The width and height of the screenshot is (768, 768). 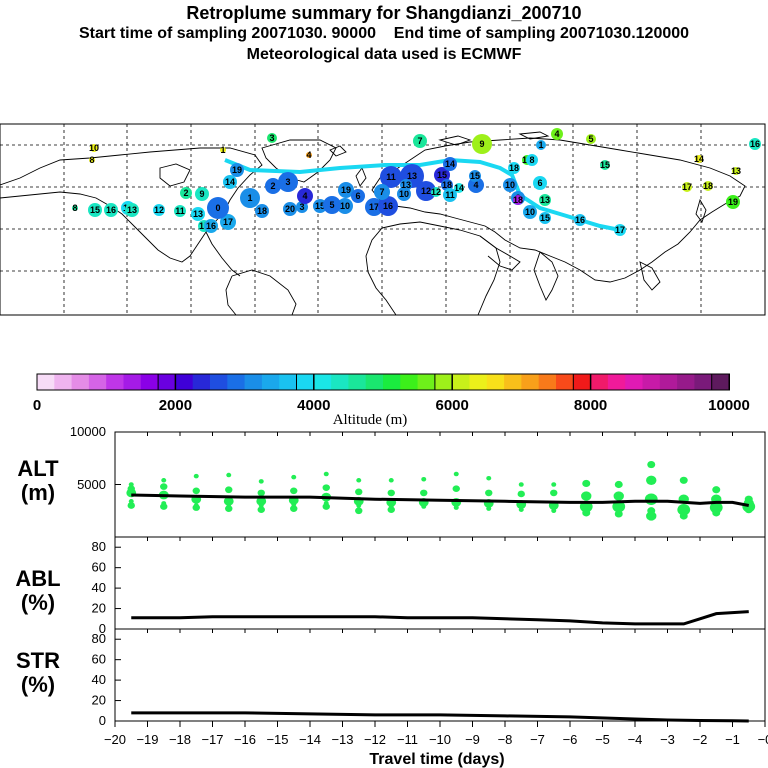 I want to click on x-tick-label: −7, so click(x=537, y=739).